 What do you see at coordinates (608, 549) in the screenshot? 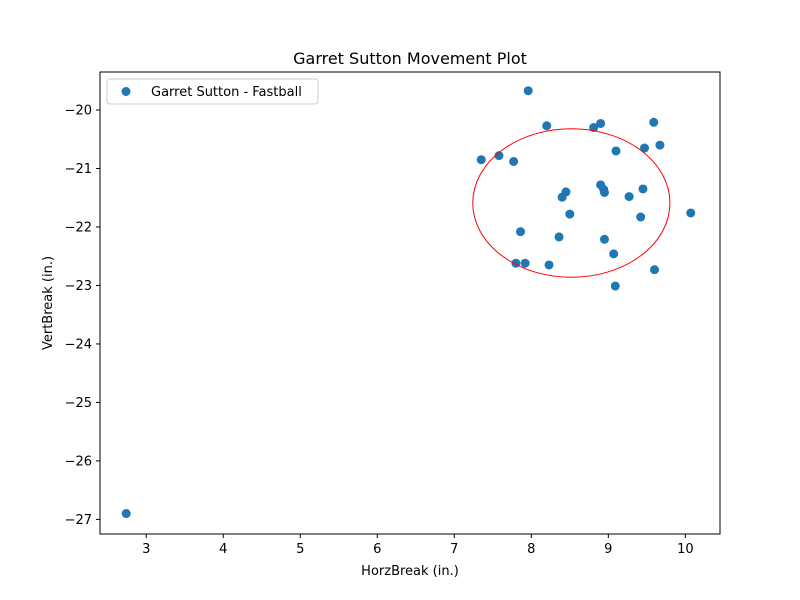
I see `x-tick-label: 9` at bounding box center [608, 549].